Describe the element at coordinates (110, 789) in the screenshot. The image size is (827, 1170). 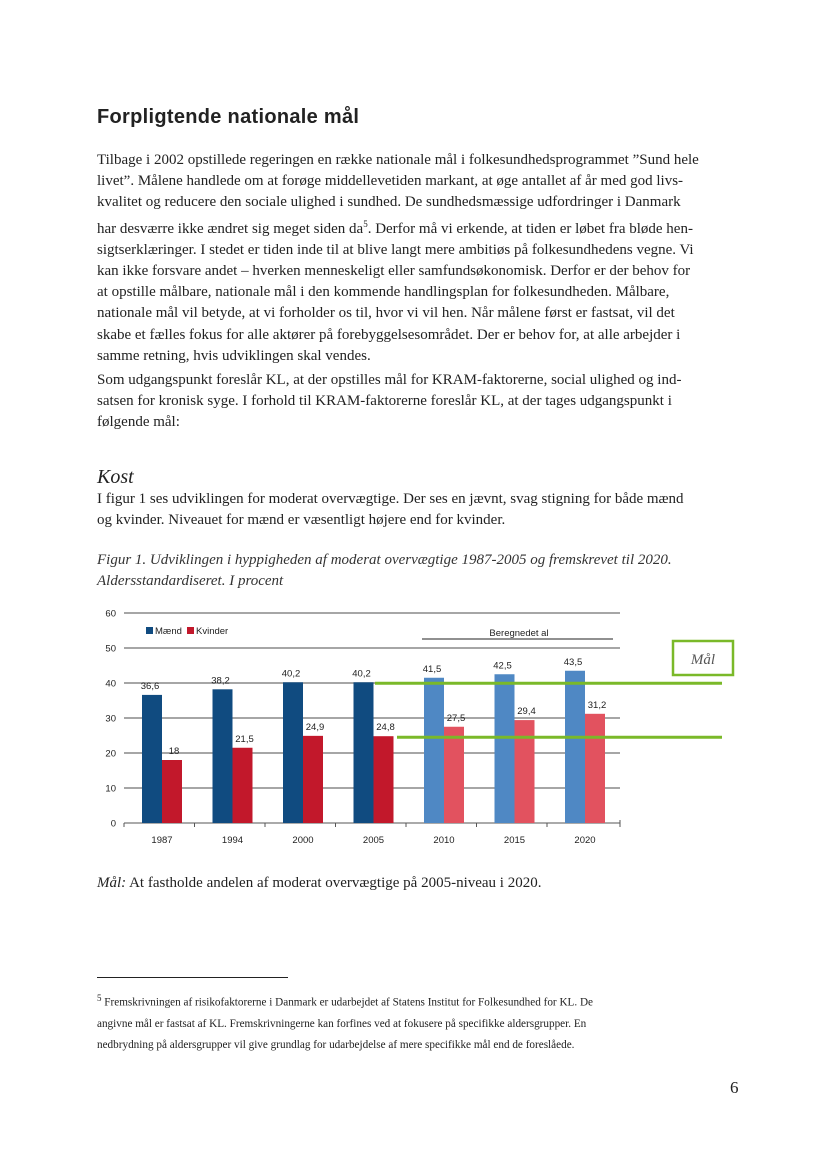
I see `y-tick-label: 10` at that location.